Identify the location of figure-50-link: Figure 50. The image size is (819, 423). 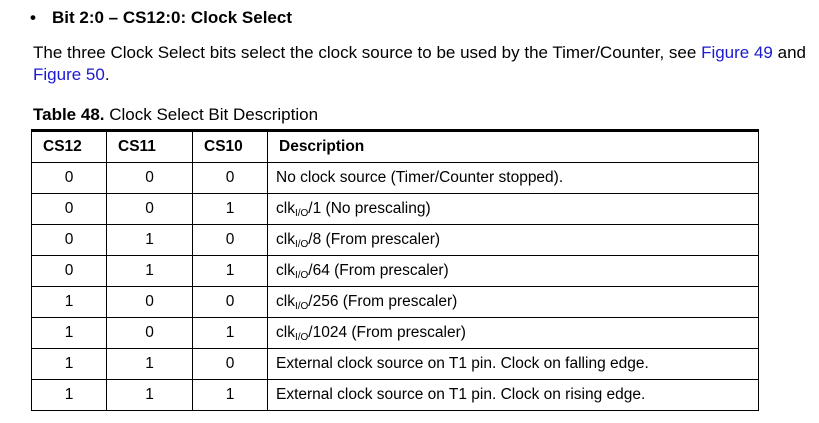
(69, 74).